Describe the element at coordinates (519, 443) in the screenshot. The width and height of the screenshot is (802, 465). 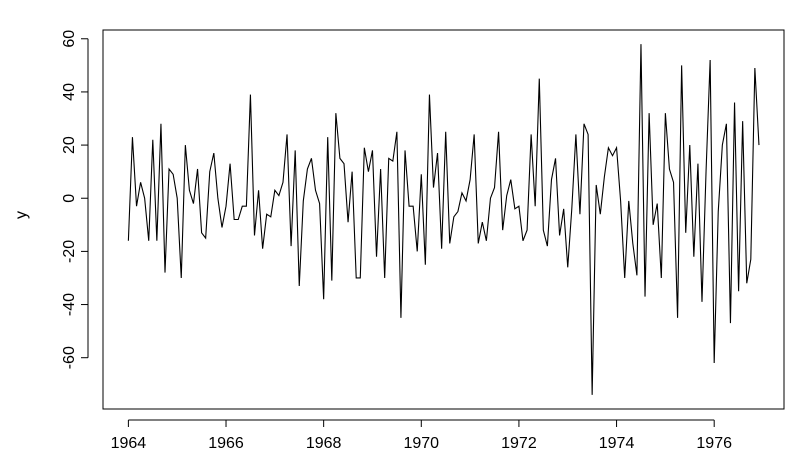
I see `x-tick-label: 1972` at that location.